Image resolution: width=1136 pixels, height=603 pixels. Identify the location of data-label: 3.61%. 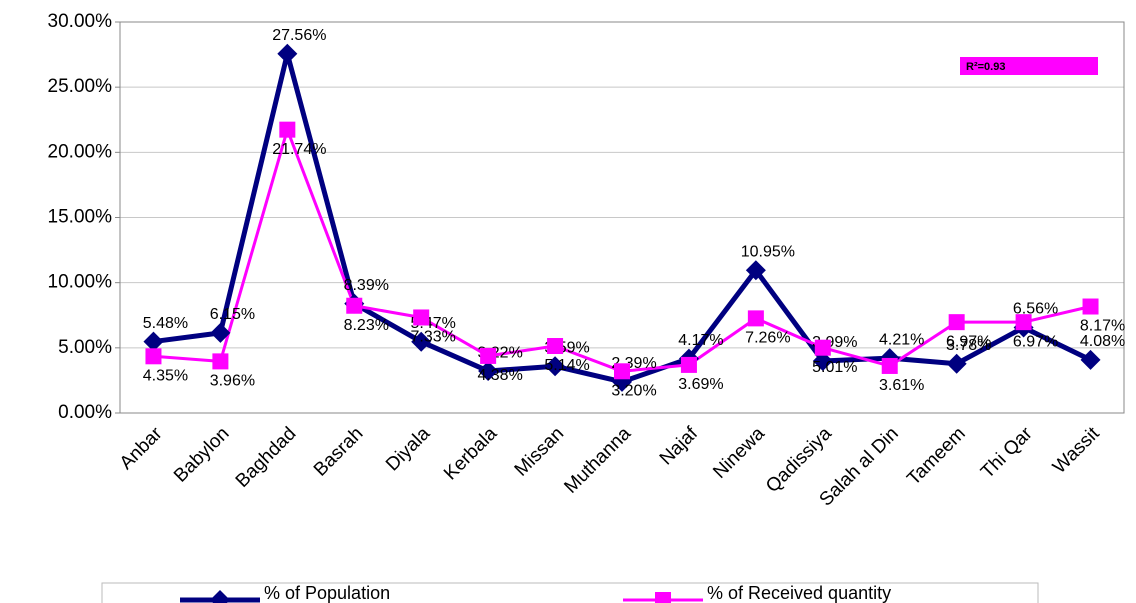
(901, 385).